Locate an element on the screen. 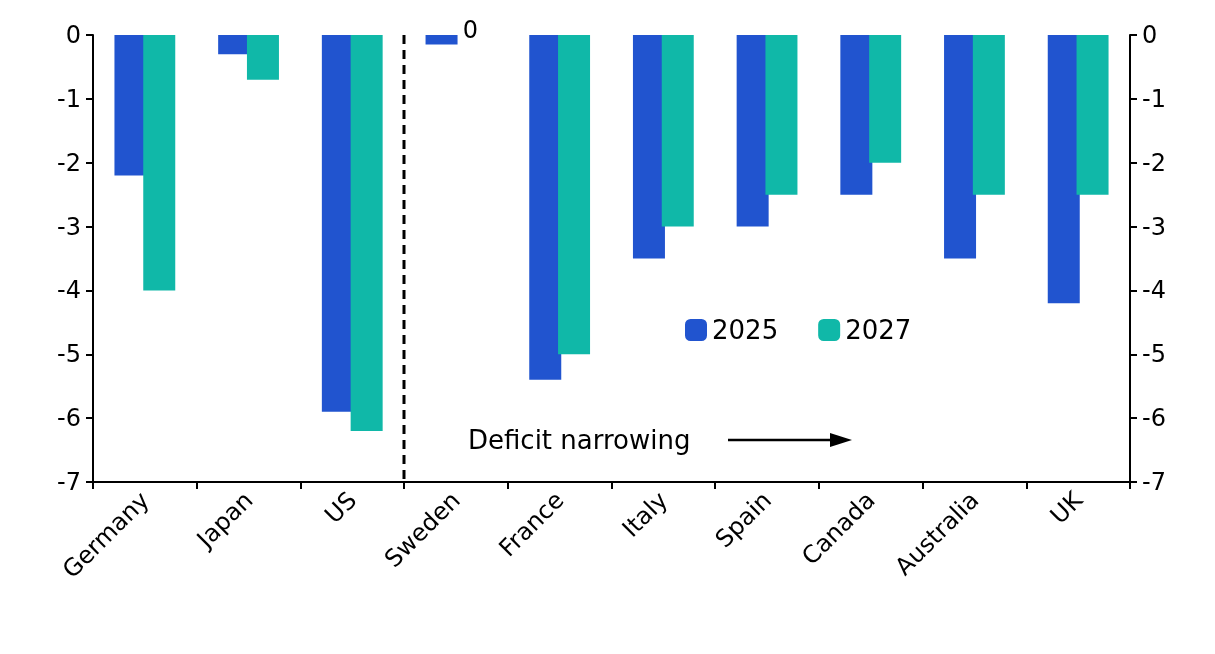  y-tick-label: -7 is located at coordinates (69, 482).